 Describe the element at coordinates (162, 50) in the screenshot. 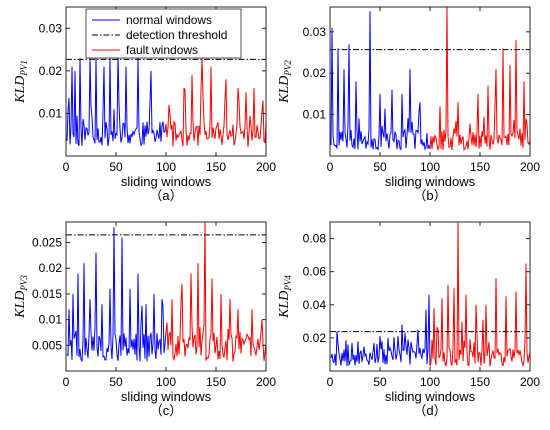

I see `legend-entry: fault windows` at that location.